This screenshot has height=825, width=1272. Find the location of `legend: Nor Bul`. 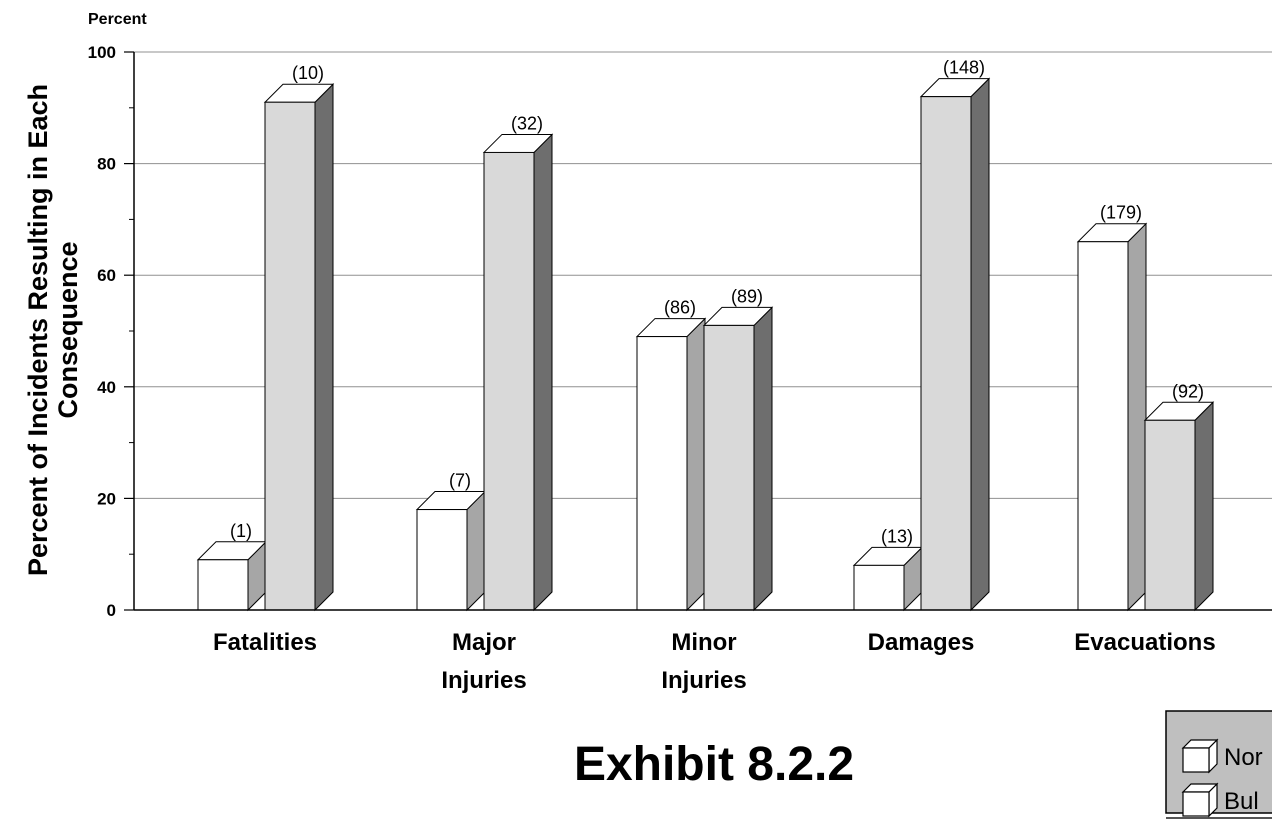

legend: Nor Bul is located at coordinates (1218, 764).